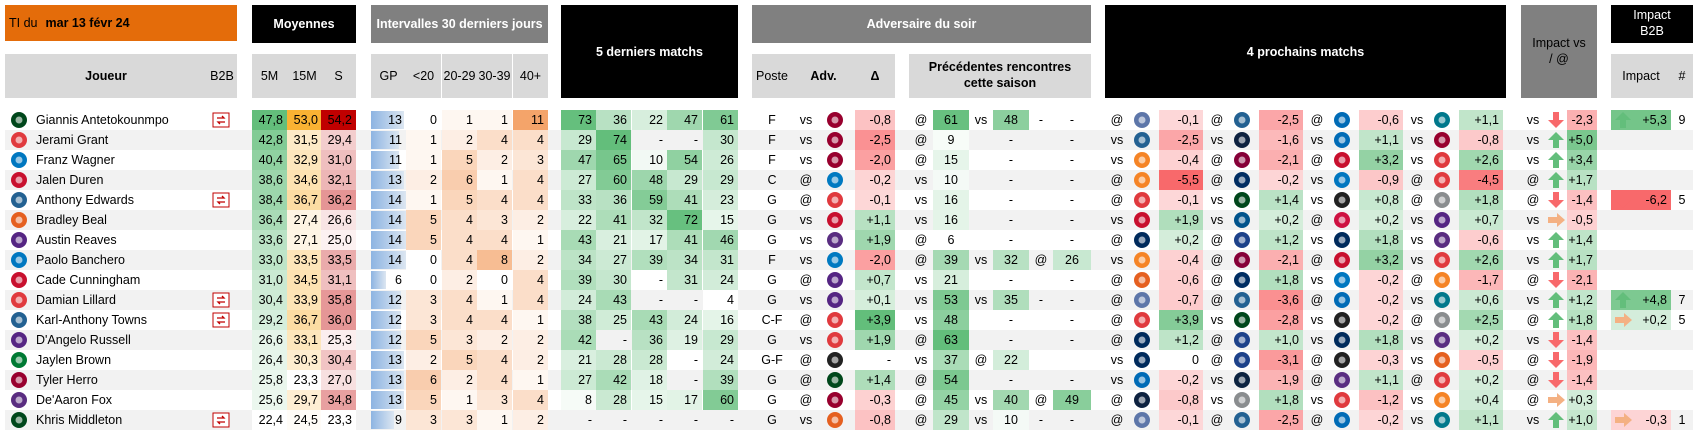 The width and height of the screenshot is (1697, 439). What do you see at coordinates (649, 51) in the screenshot?
I see `group-header: 5 derniers matchs` at bounding box center [649, 51].